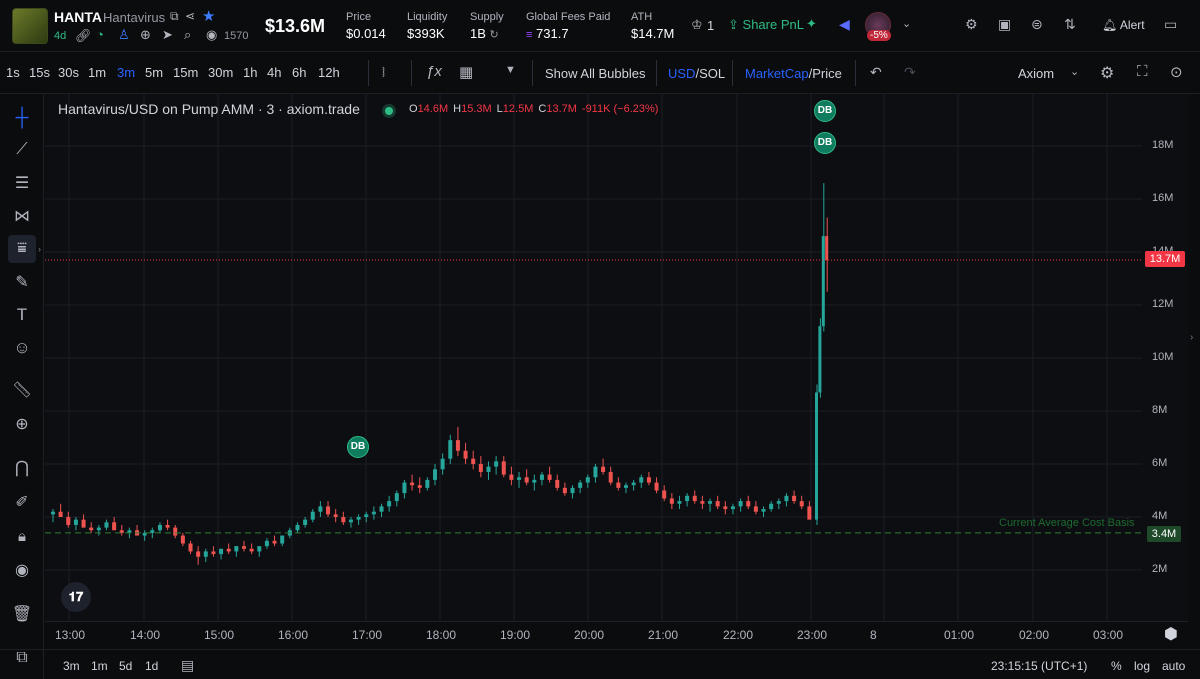 The image size is (1200, 679). I want to click on share-pnl-button: ⇪ Share PnL, so click(766, 25).